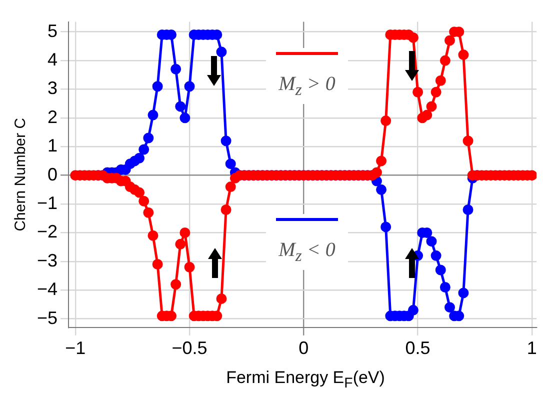  What do you see at coordinates (47, 260) in the screenshot?
I see `y-tick-label: −3` at bounding box center [47, 260].